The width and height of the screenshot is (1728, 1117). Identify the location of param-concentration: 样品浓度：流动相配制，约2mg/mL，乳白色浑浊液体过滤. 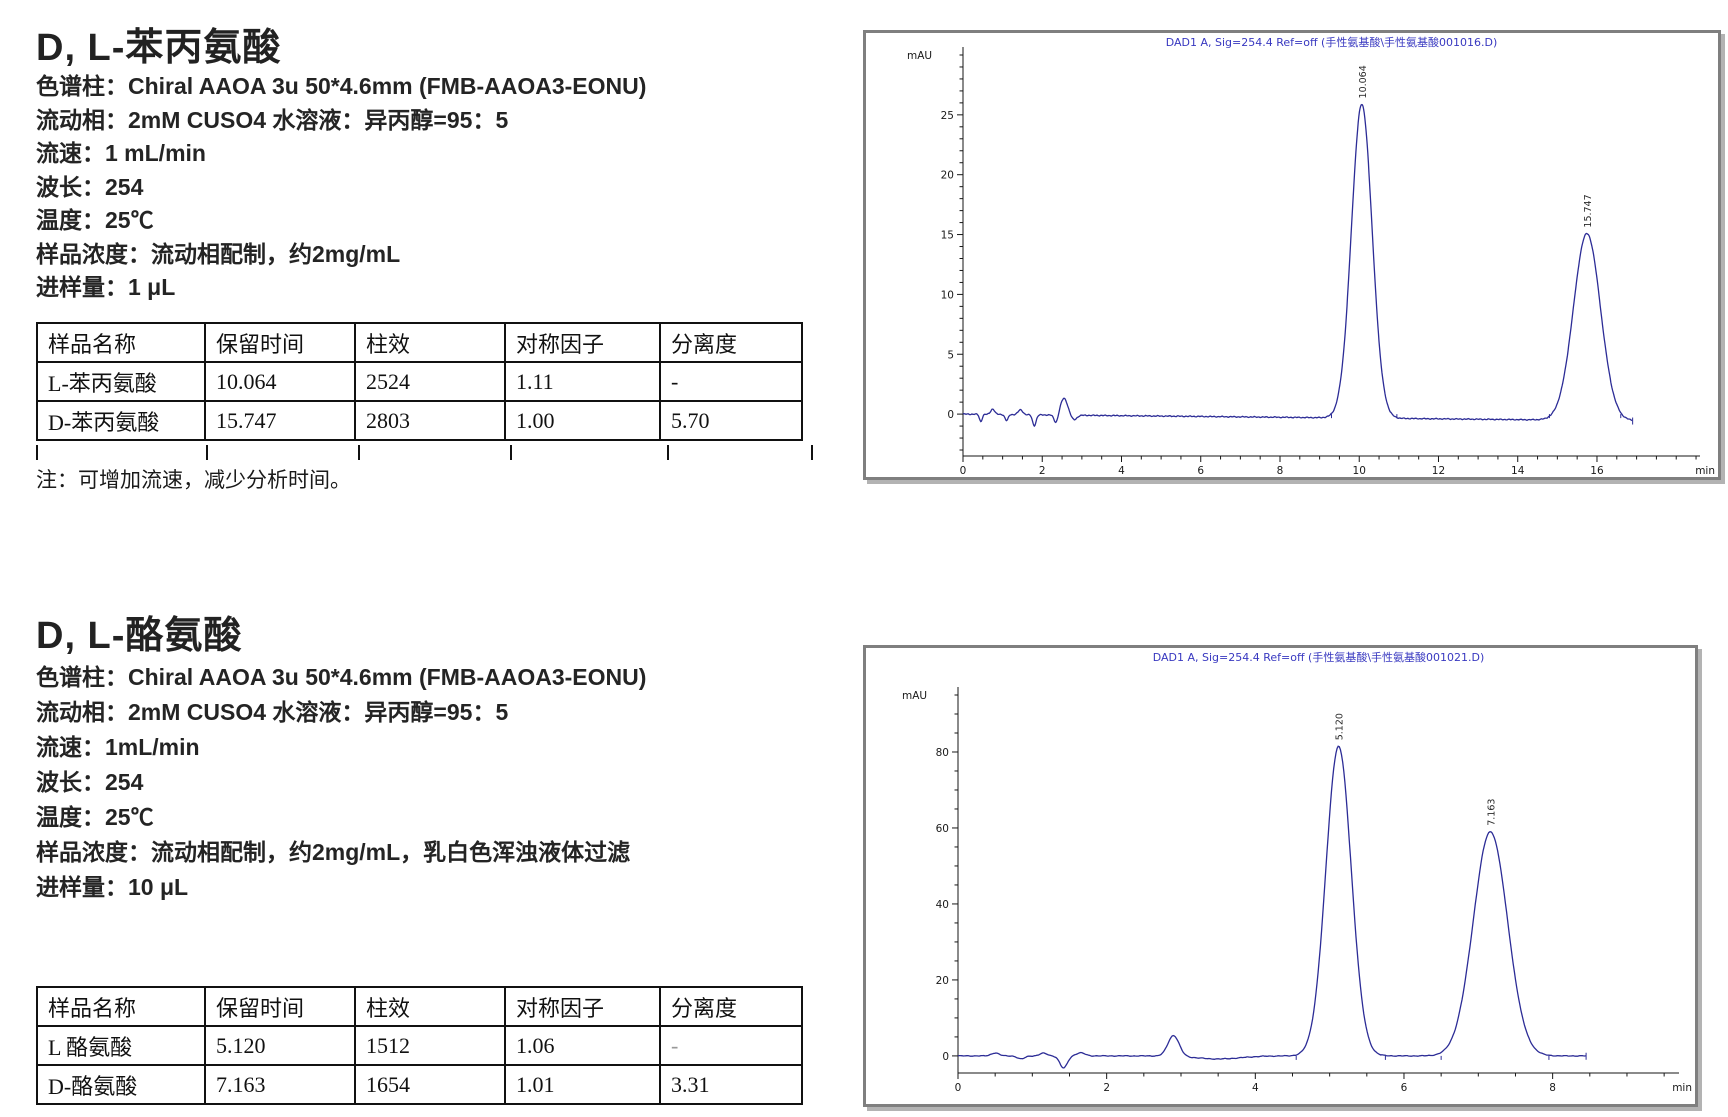
(333, 852).